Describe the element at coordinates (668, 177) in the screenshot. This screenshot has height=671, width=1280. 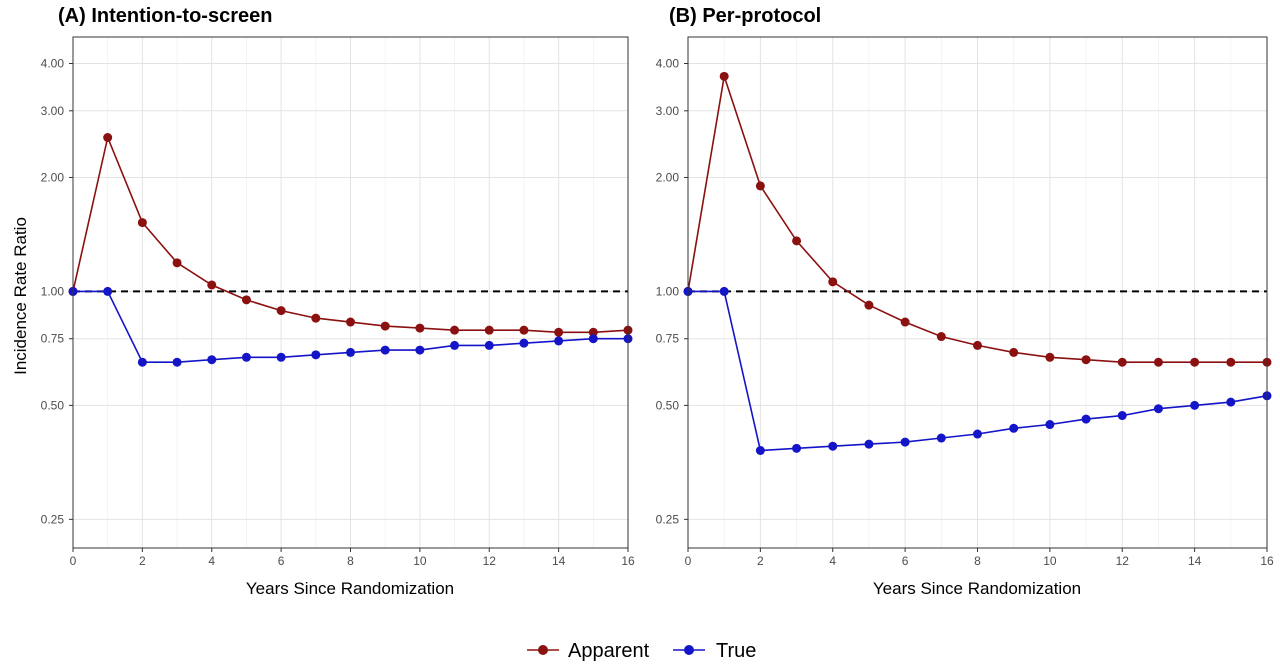
I see `y-tick-label: 2.00` at that location.